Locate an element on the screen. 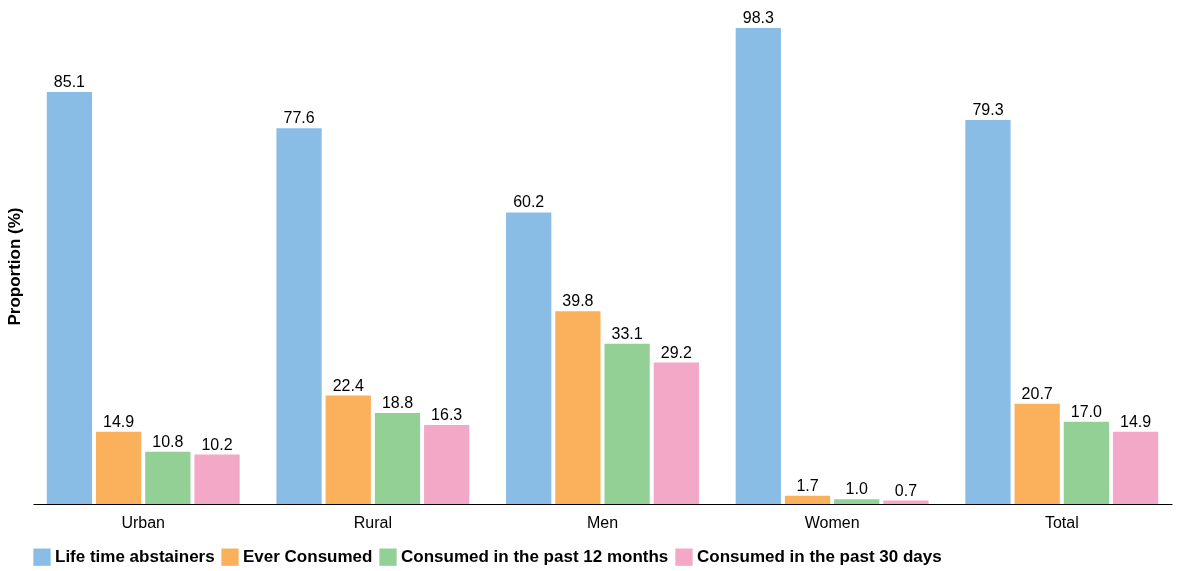  x-tick-label: Total is located at coordinates (1061, 522).